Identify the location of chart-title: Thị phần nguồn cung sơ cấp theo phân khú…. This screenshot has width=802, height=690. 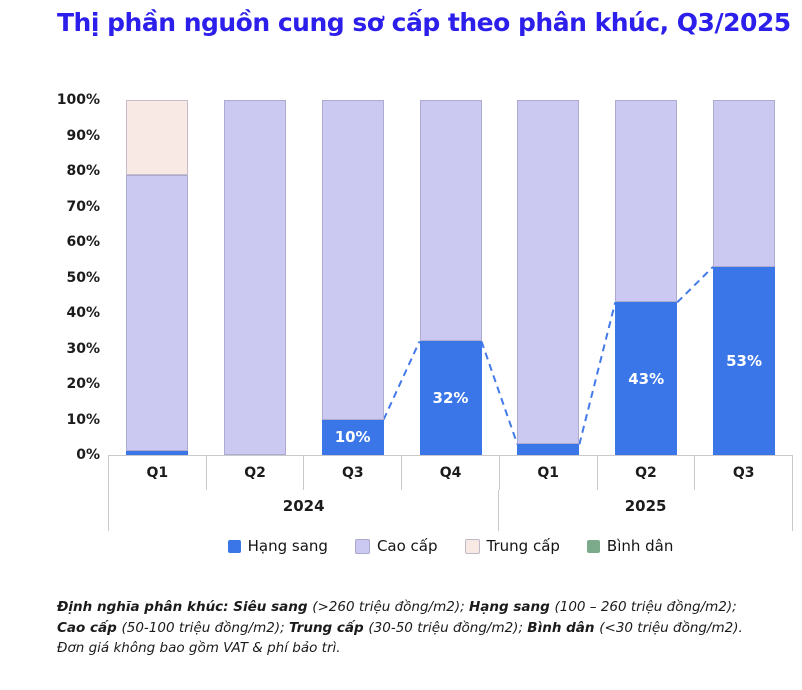
(424, 22).